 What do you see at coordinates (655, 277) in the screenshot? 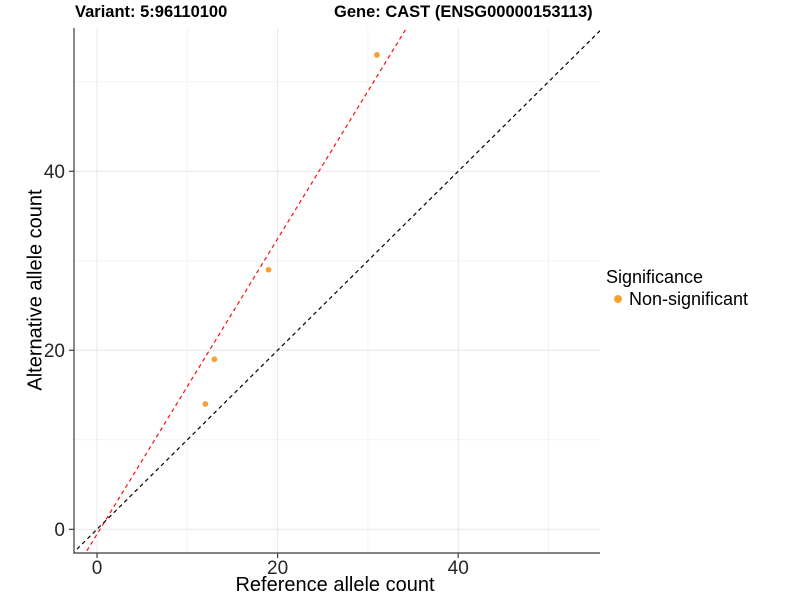
I see `legend-title: Significance` at bounding box center [655, 277].